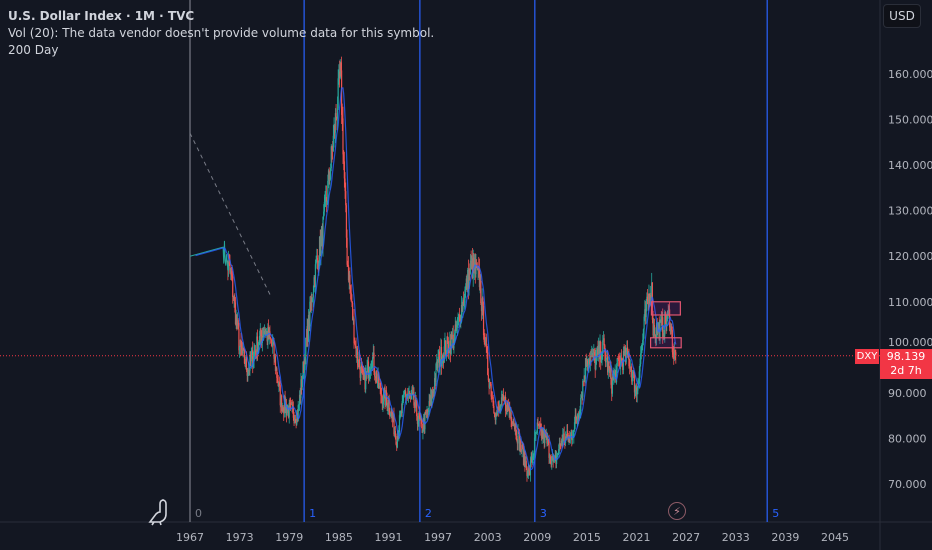 This screenshot has height=550, width=932. What do you see at coordinates (775, 513) in the screenshot?
I see `cycle-label: 5` at bounding box center [775, 513].